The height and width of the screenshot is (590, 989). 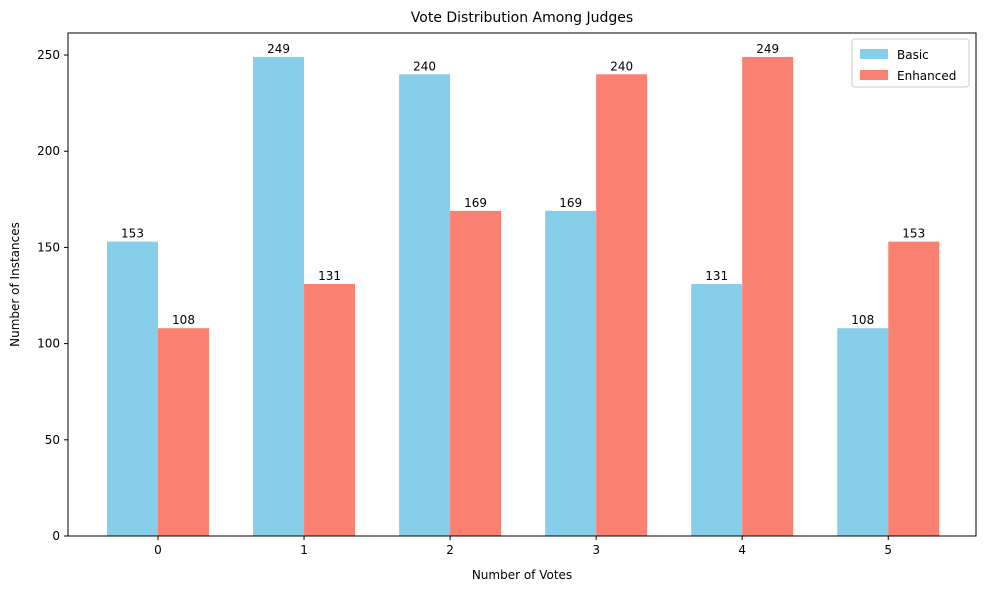 I want to click on y-axis: 0 50 100 150 200 250, so click(x=52, y=295).